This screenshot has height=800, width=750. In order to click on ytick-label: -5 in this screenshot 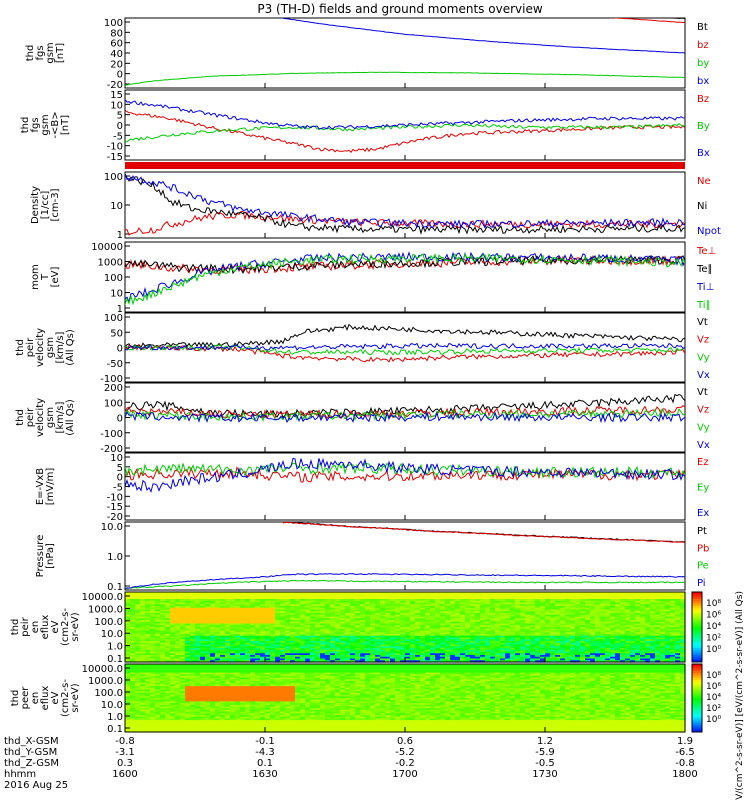, I will do `click(118, 488)`.